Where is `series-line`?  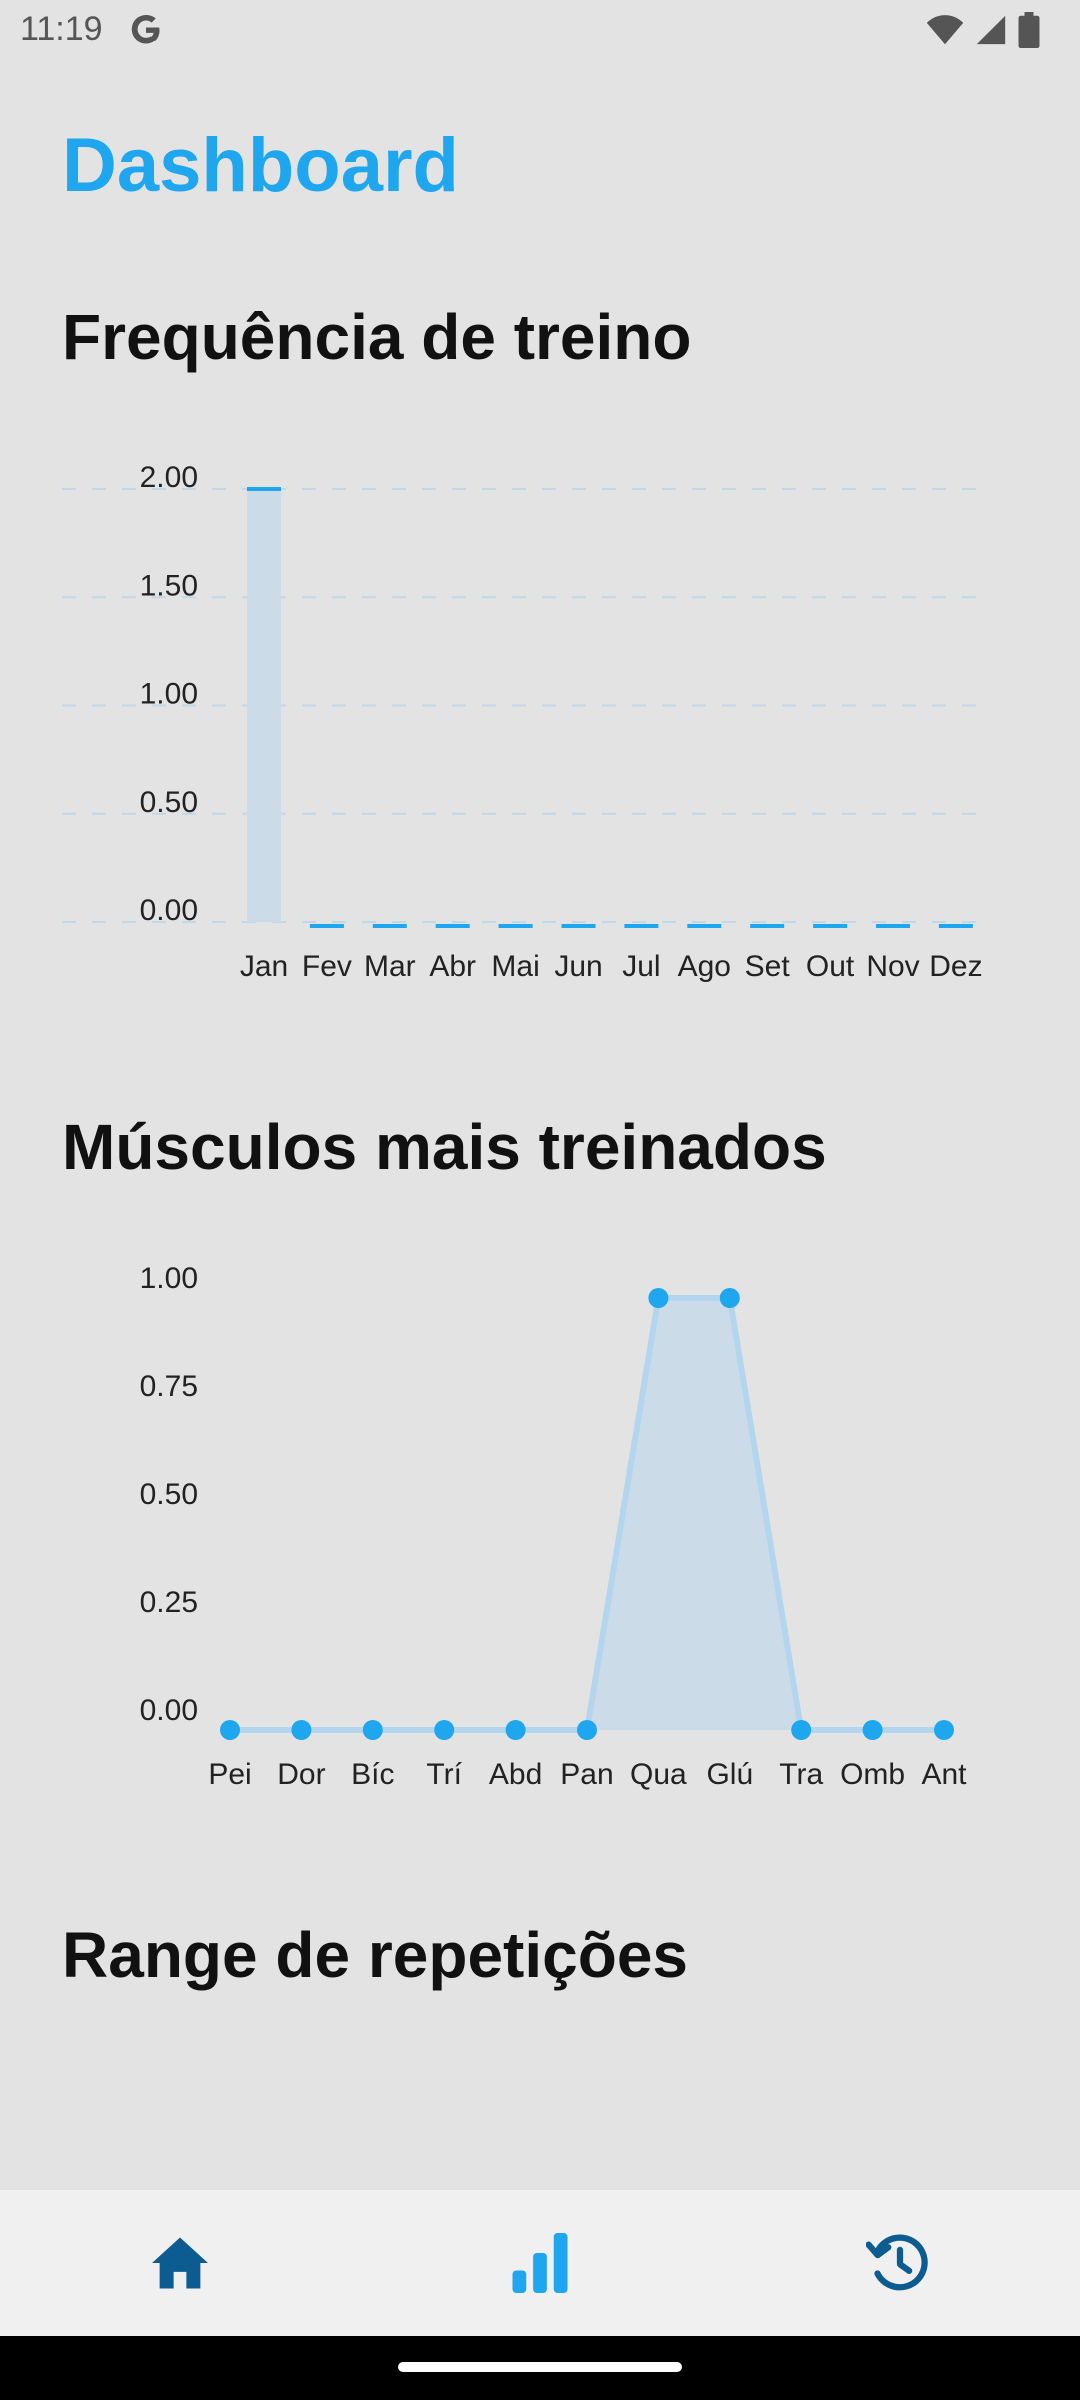
series-line is located at coordinates (587, 1514).